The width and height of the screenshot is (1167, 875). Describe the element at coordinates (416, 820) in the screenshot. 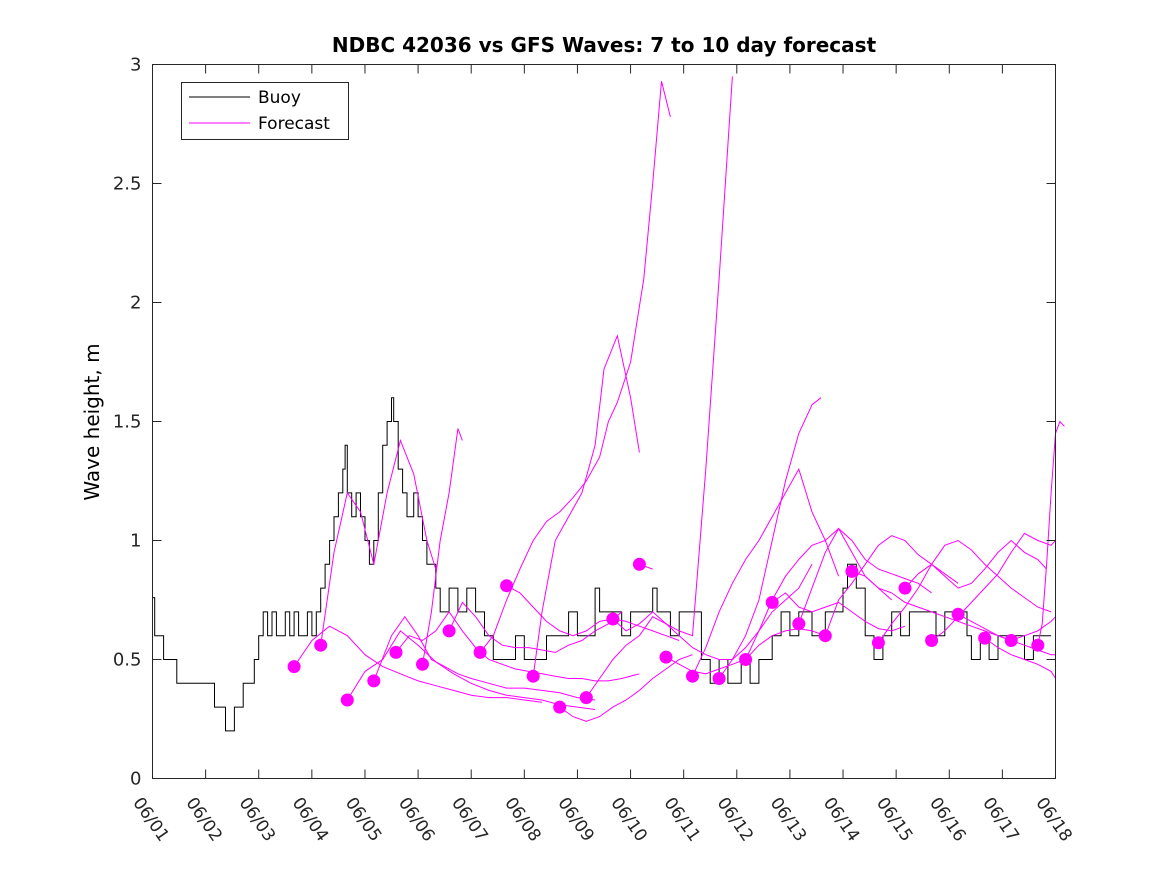

I see `x-tick-label: 06/06` at that location.